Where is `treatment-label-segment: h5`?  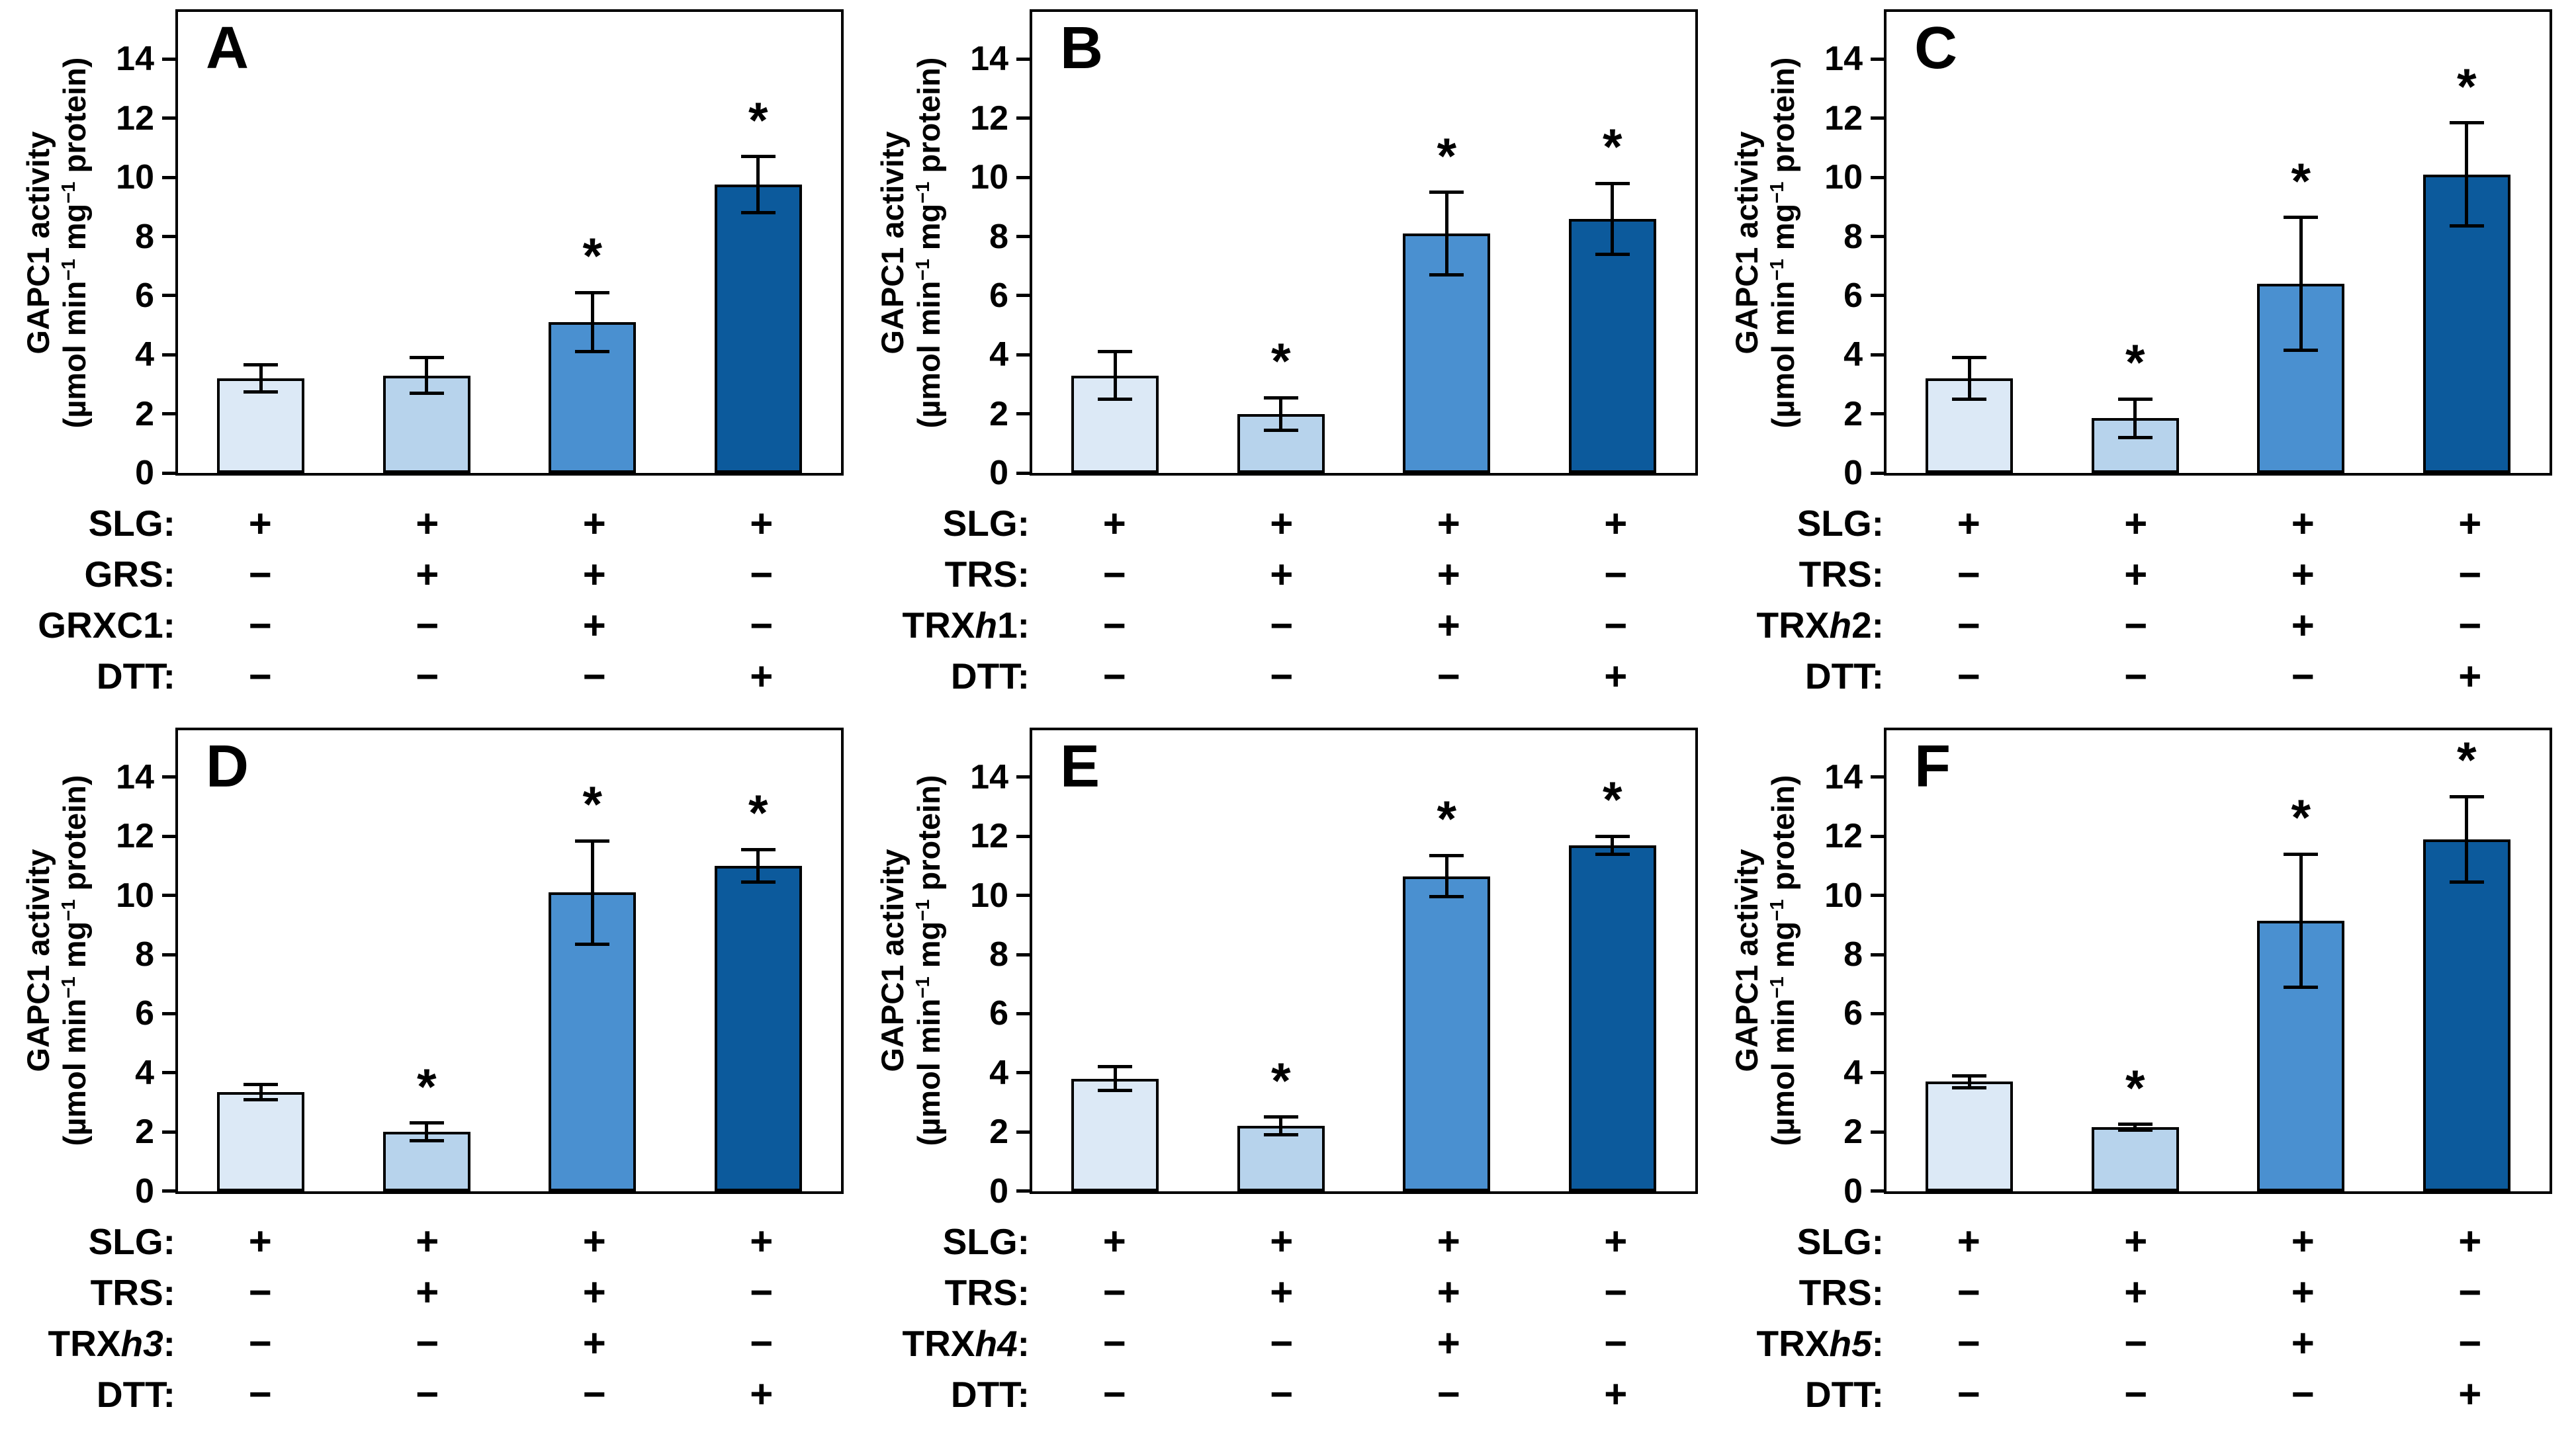 treatment-label-segment: h5 is located at coordinates (1850, 1343).